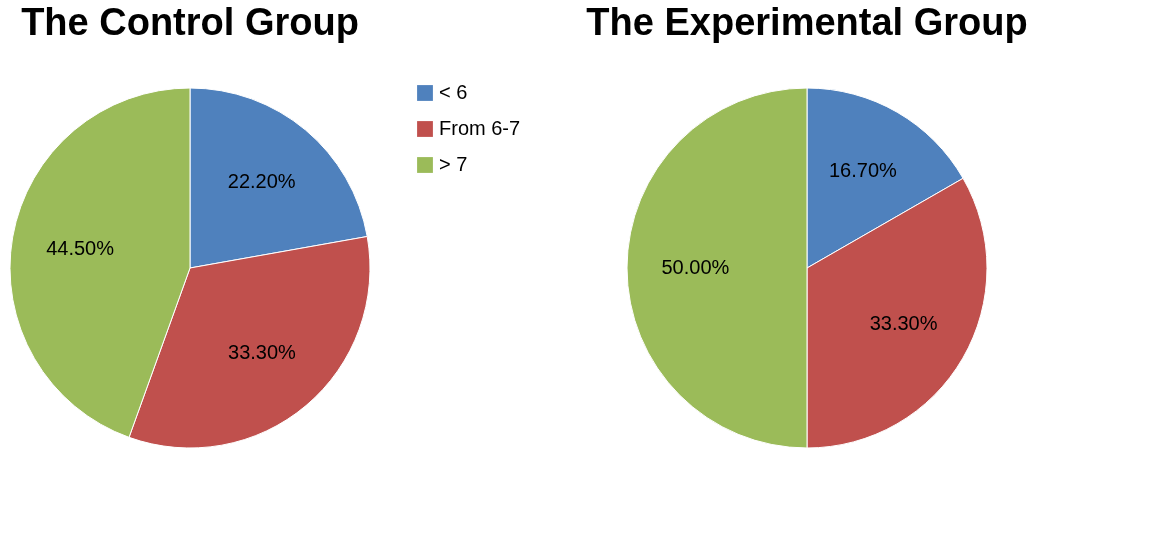  Describe the element at coordinates (190, 22) in the screenshot. I see `chart-title: The Control Group` at that location.